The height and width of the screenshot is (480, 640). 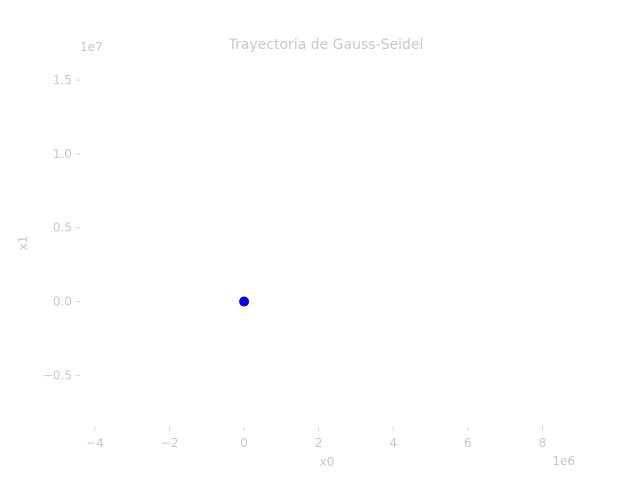 I want to click on data-points, so click(x=244, y=301).